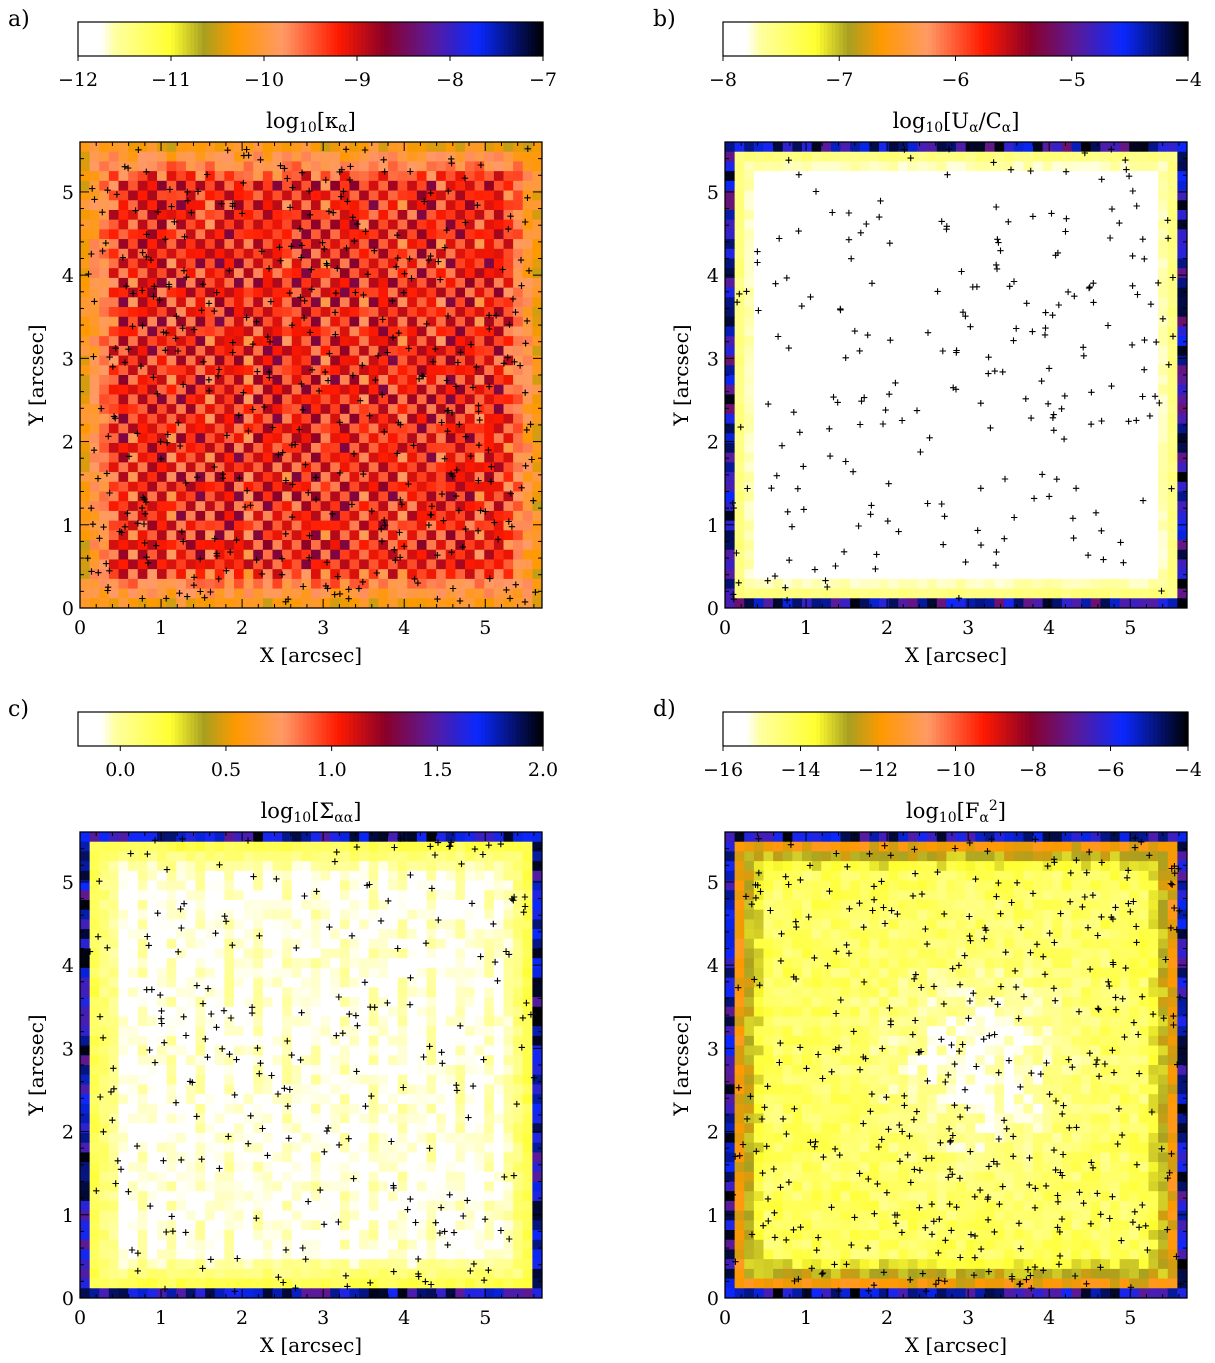  I want to click on panel-b-title: log10[Uα/Cα], so click(956, 122).